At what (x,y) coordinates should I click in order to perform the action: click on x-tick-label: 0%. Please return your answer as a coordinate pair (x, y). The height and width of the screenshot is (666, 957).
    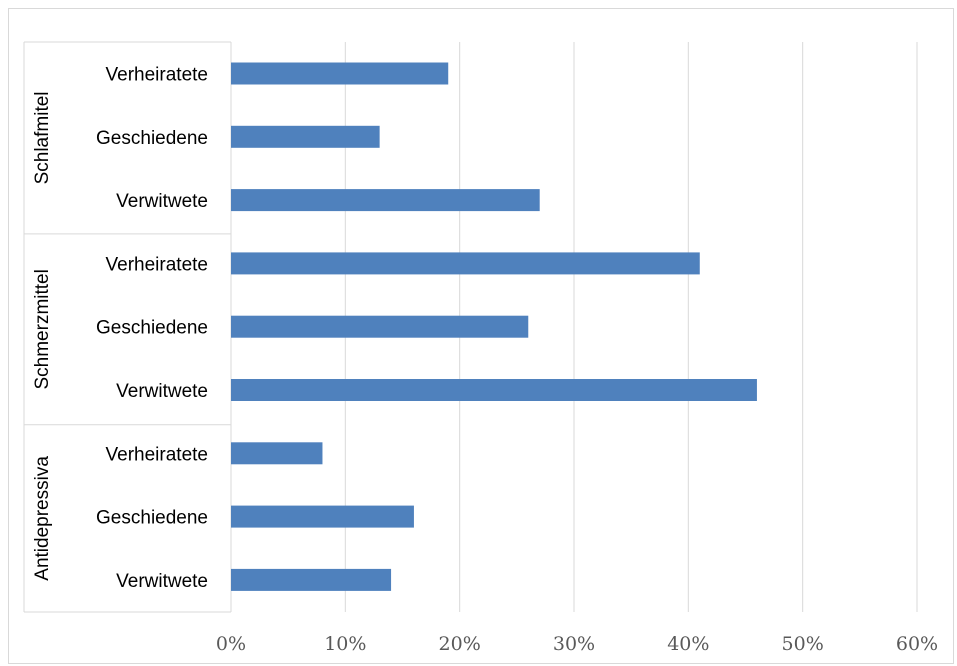
    Looking at the image, I should click on (231, 644).